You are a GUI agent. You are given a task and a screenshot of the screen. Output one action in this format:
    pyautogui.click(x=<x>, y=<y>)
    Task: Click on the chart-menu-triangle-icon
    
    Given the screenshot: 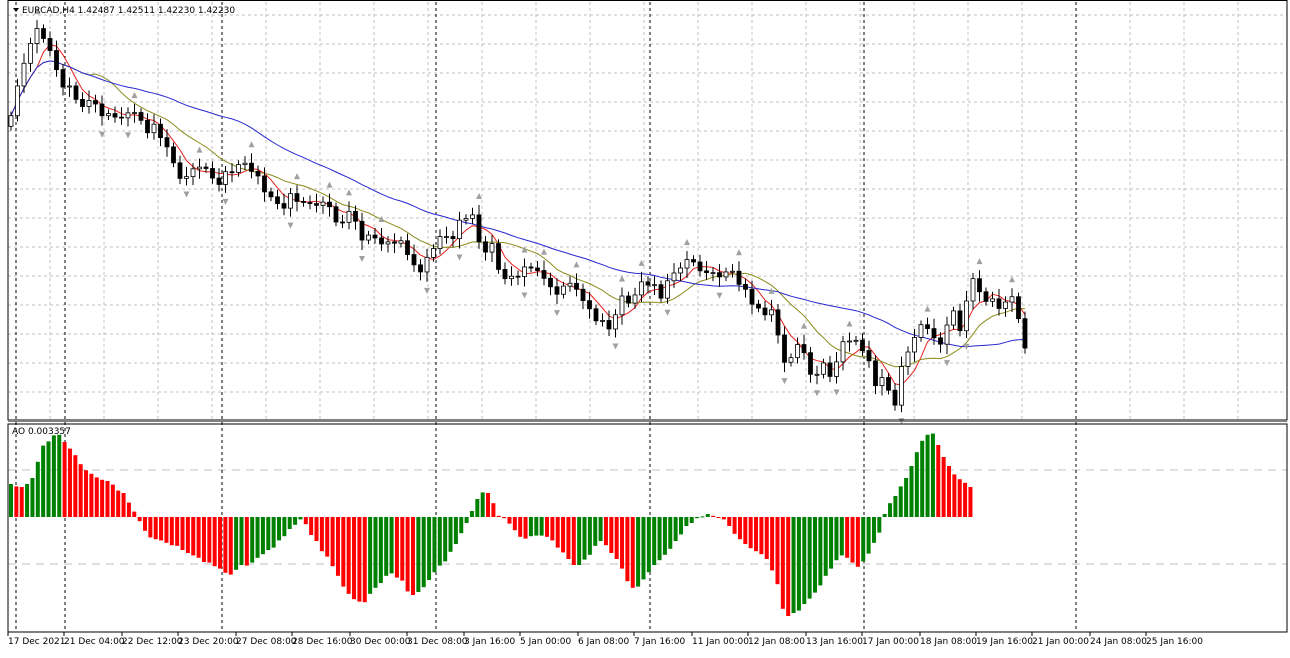 What is the action you would take?
    pyautogui.click(x=16, y=10)
    